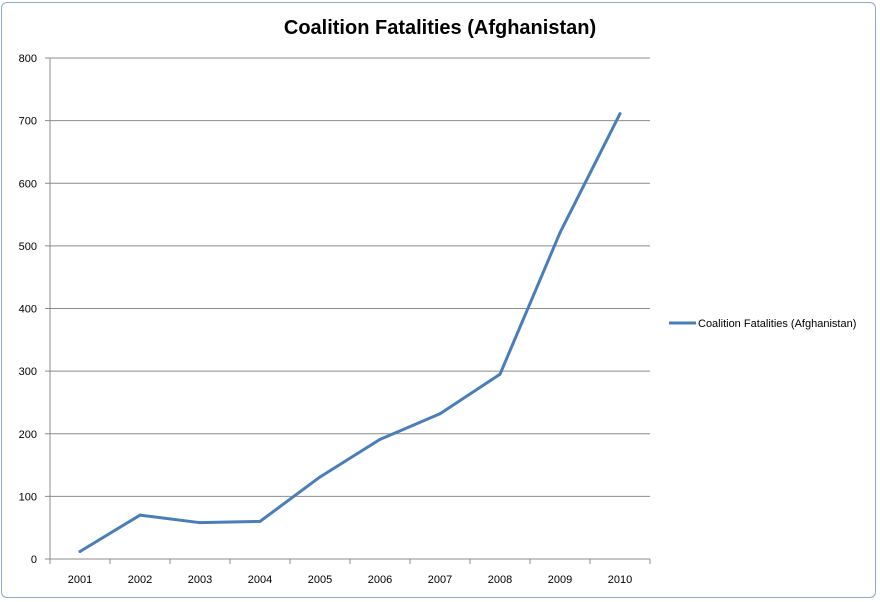  Describe the element at coordinates (28, 122) in the screenshot. I see `y-tick-label: 700` at that location.